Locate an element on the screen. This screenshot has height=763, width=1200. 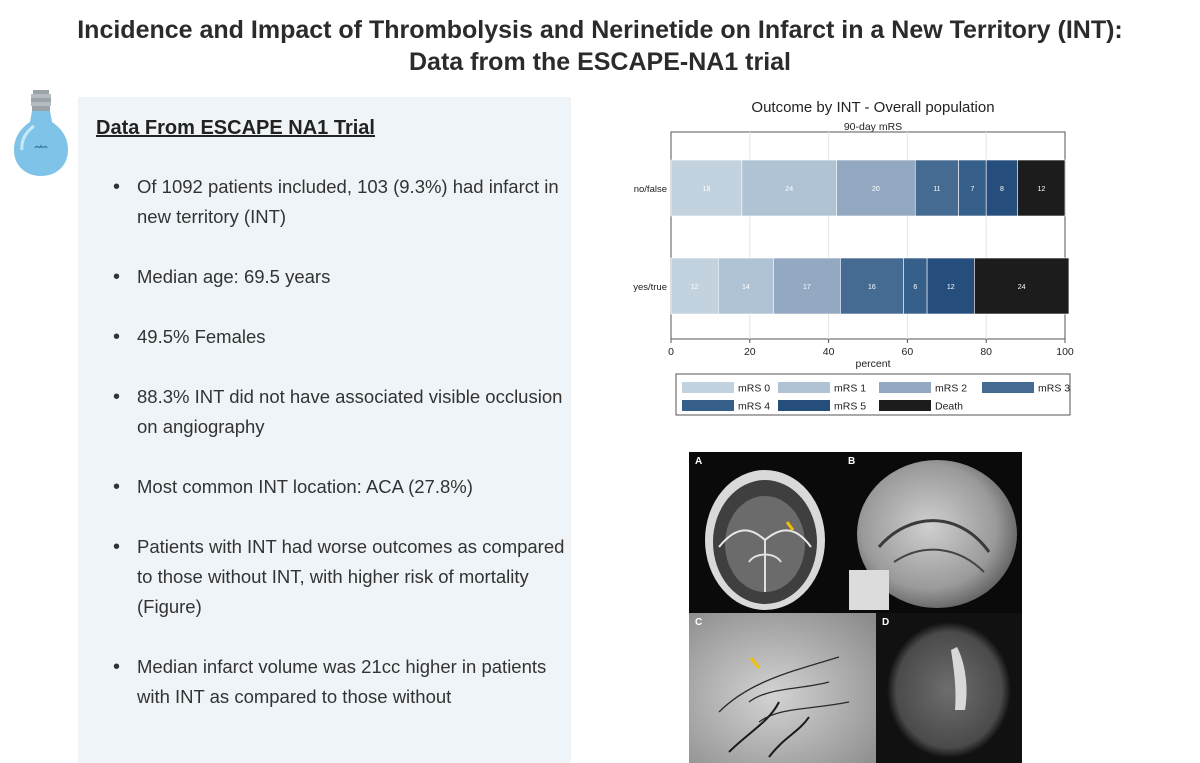
bar-value-label: 17 is located at coordinates (807, 287).